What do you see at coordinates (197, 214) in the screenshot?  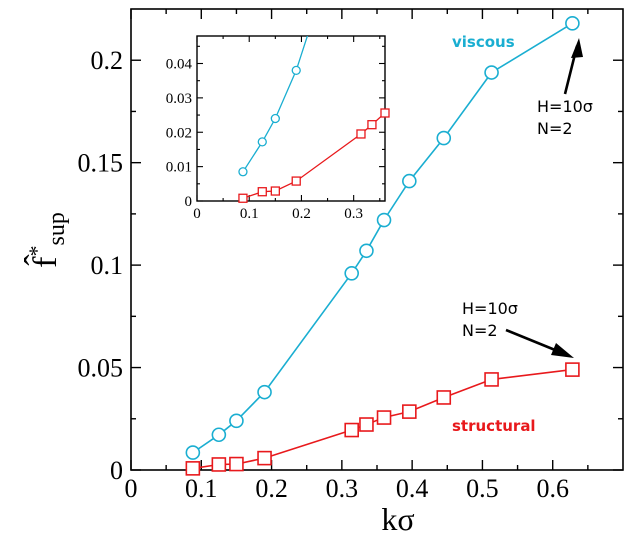 I see `inset-x-tick-label: 0` at bounding box center [197, 214].